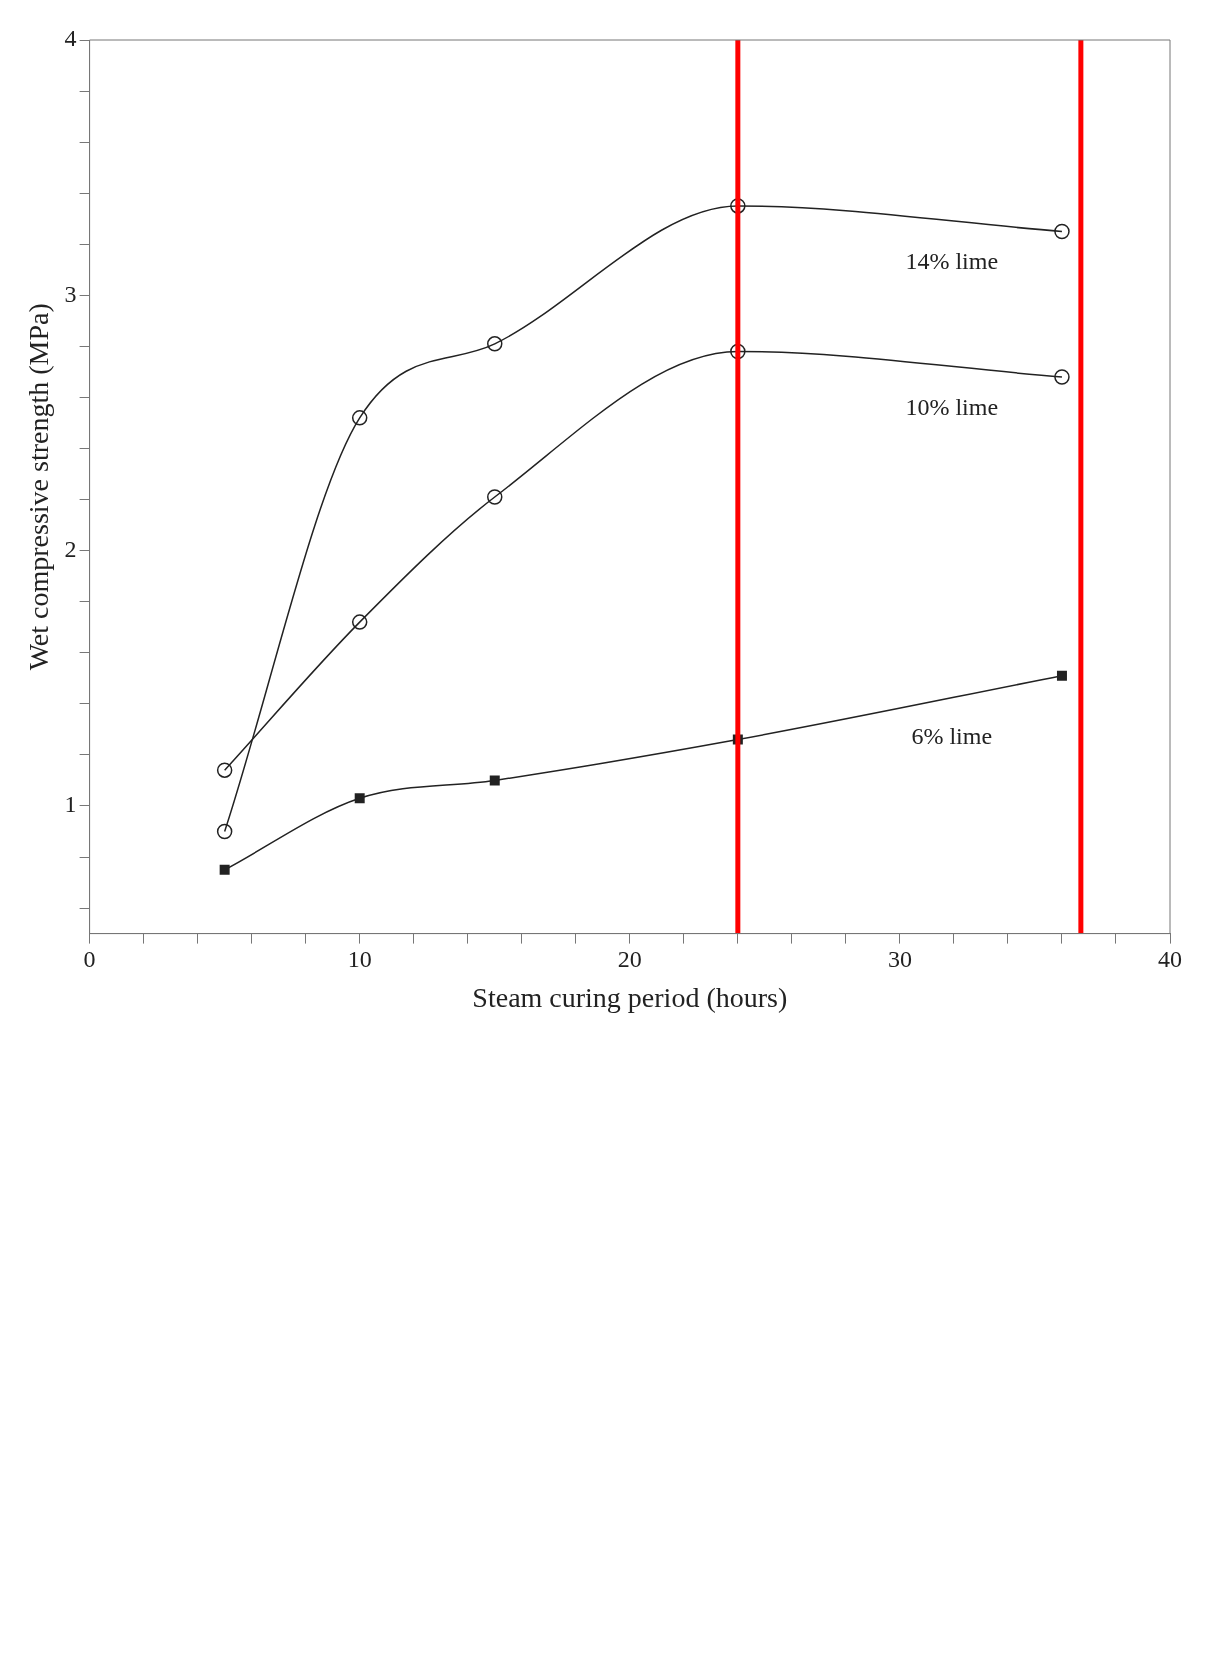  Describe the element at coordinates (70, 548) in the screenshot. I see `y-tick-label: 2` at that location.